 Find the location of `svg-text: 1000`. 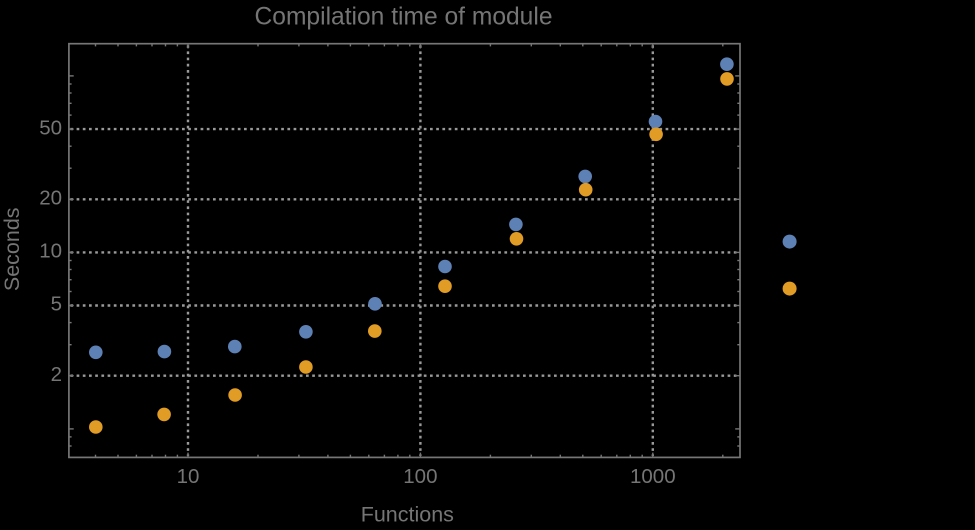

svg-text: 1000 is located at coordinates (653, 476).